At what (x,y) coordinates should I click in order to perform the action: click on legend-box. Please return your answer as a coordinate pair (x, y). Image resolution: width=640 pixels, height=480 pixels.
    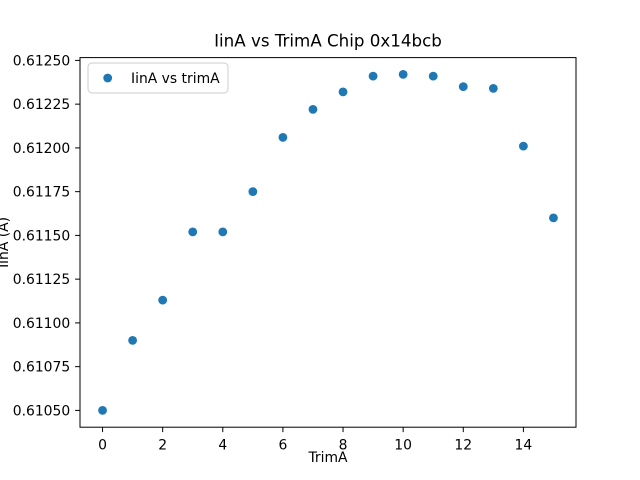
    Looking at the image, I should click on (158, 78).